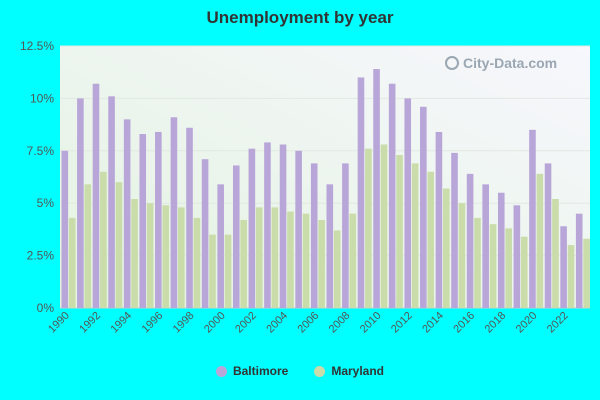 This screenshot has height=400, width=600. Describe the element at coordinates (563, 267) in the screenshot. I see `bar-baltimore-2022` at that location.